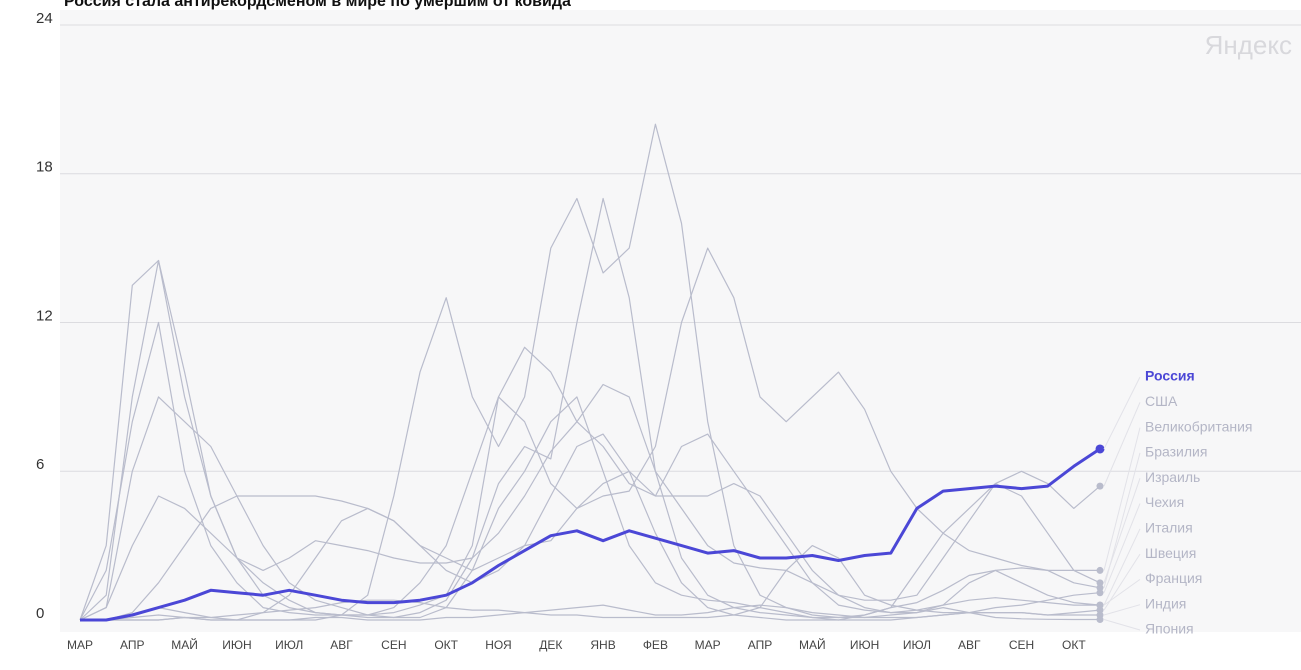 The image size is (1301, 670). I want to click on watermark: Яндекс, so click(1248, 45).